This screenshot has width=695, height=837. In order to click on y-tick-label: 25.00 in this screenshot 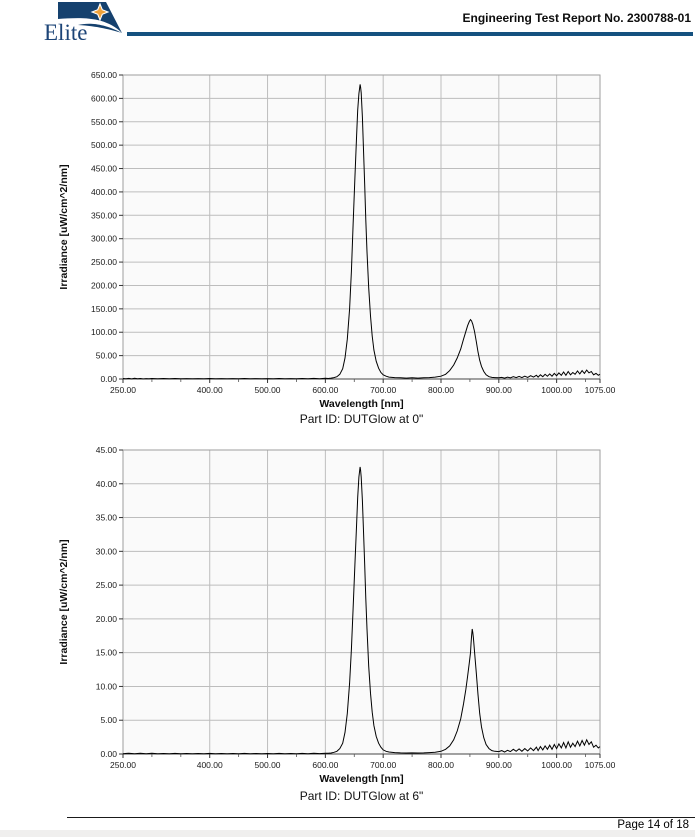, I will do `click(107, 585)`.